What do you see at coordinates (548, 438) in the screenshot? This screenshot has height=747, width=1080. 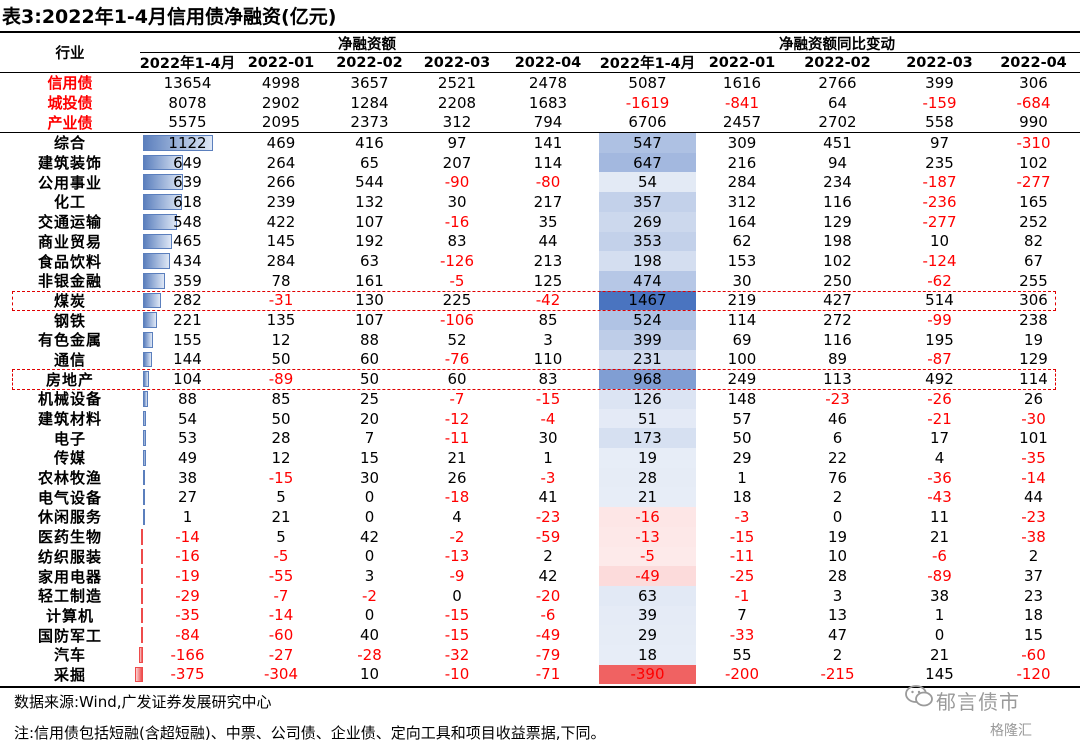 I see `value-text: 30` at bounding box center [548, 438].